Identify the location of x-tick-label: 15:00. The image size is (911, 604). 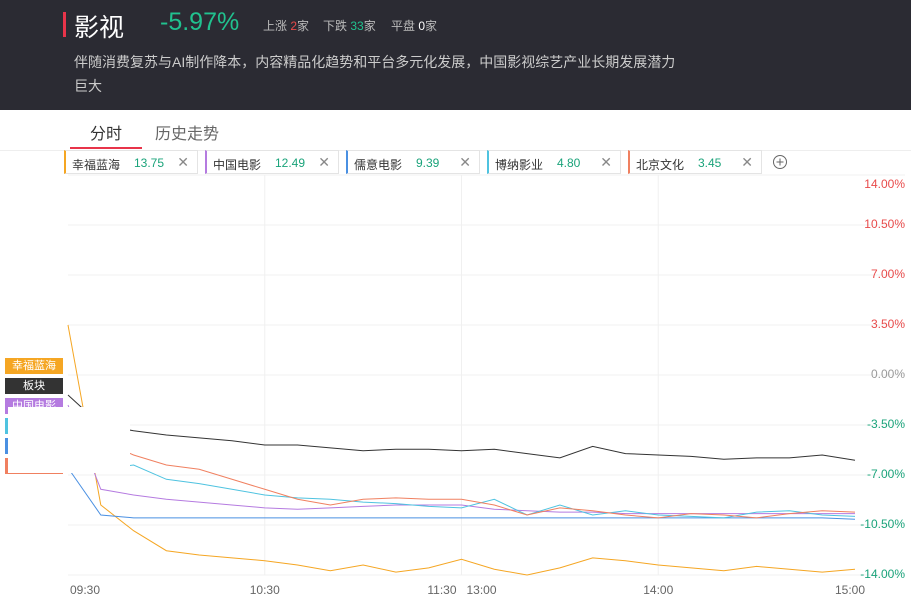
(850, 590).